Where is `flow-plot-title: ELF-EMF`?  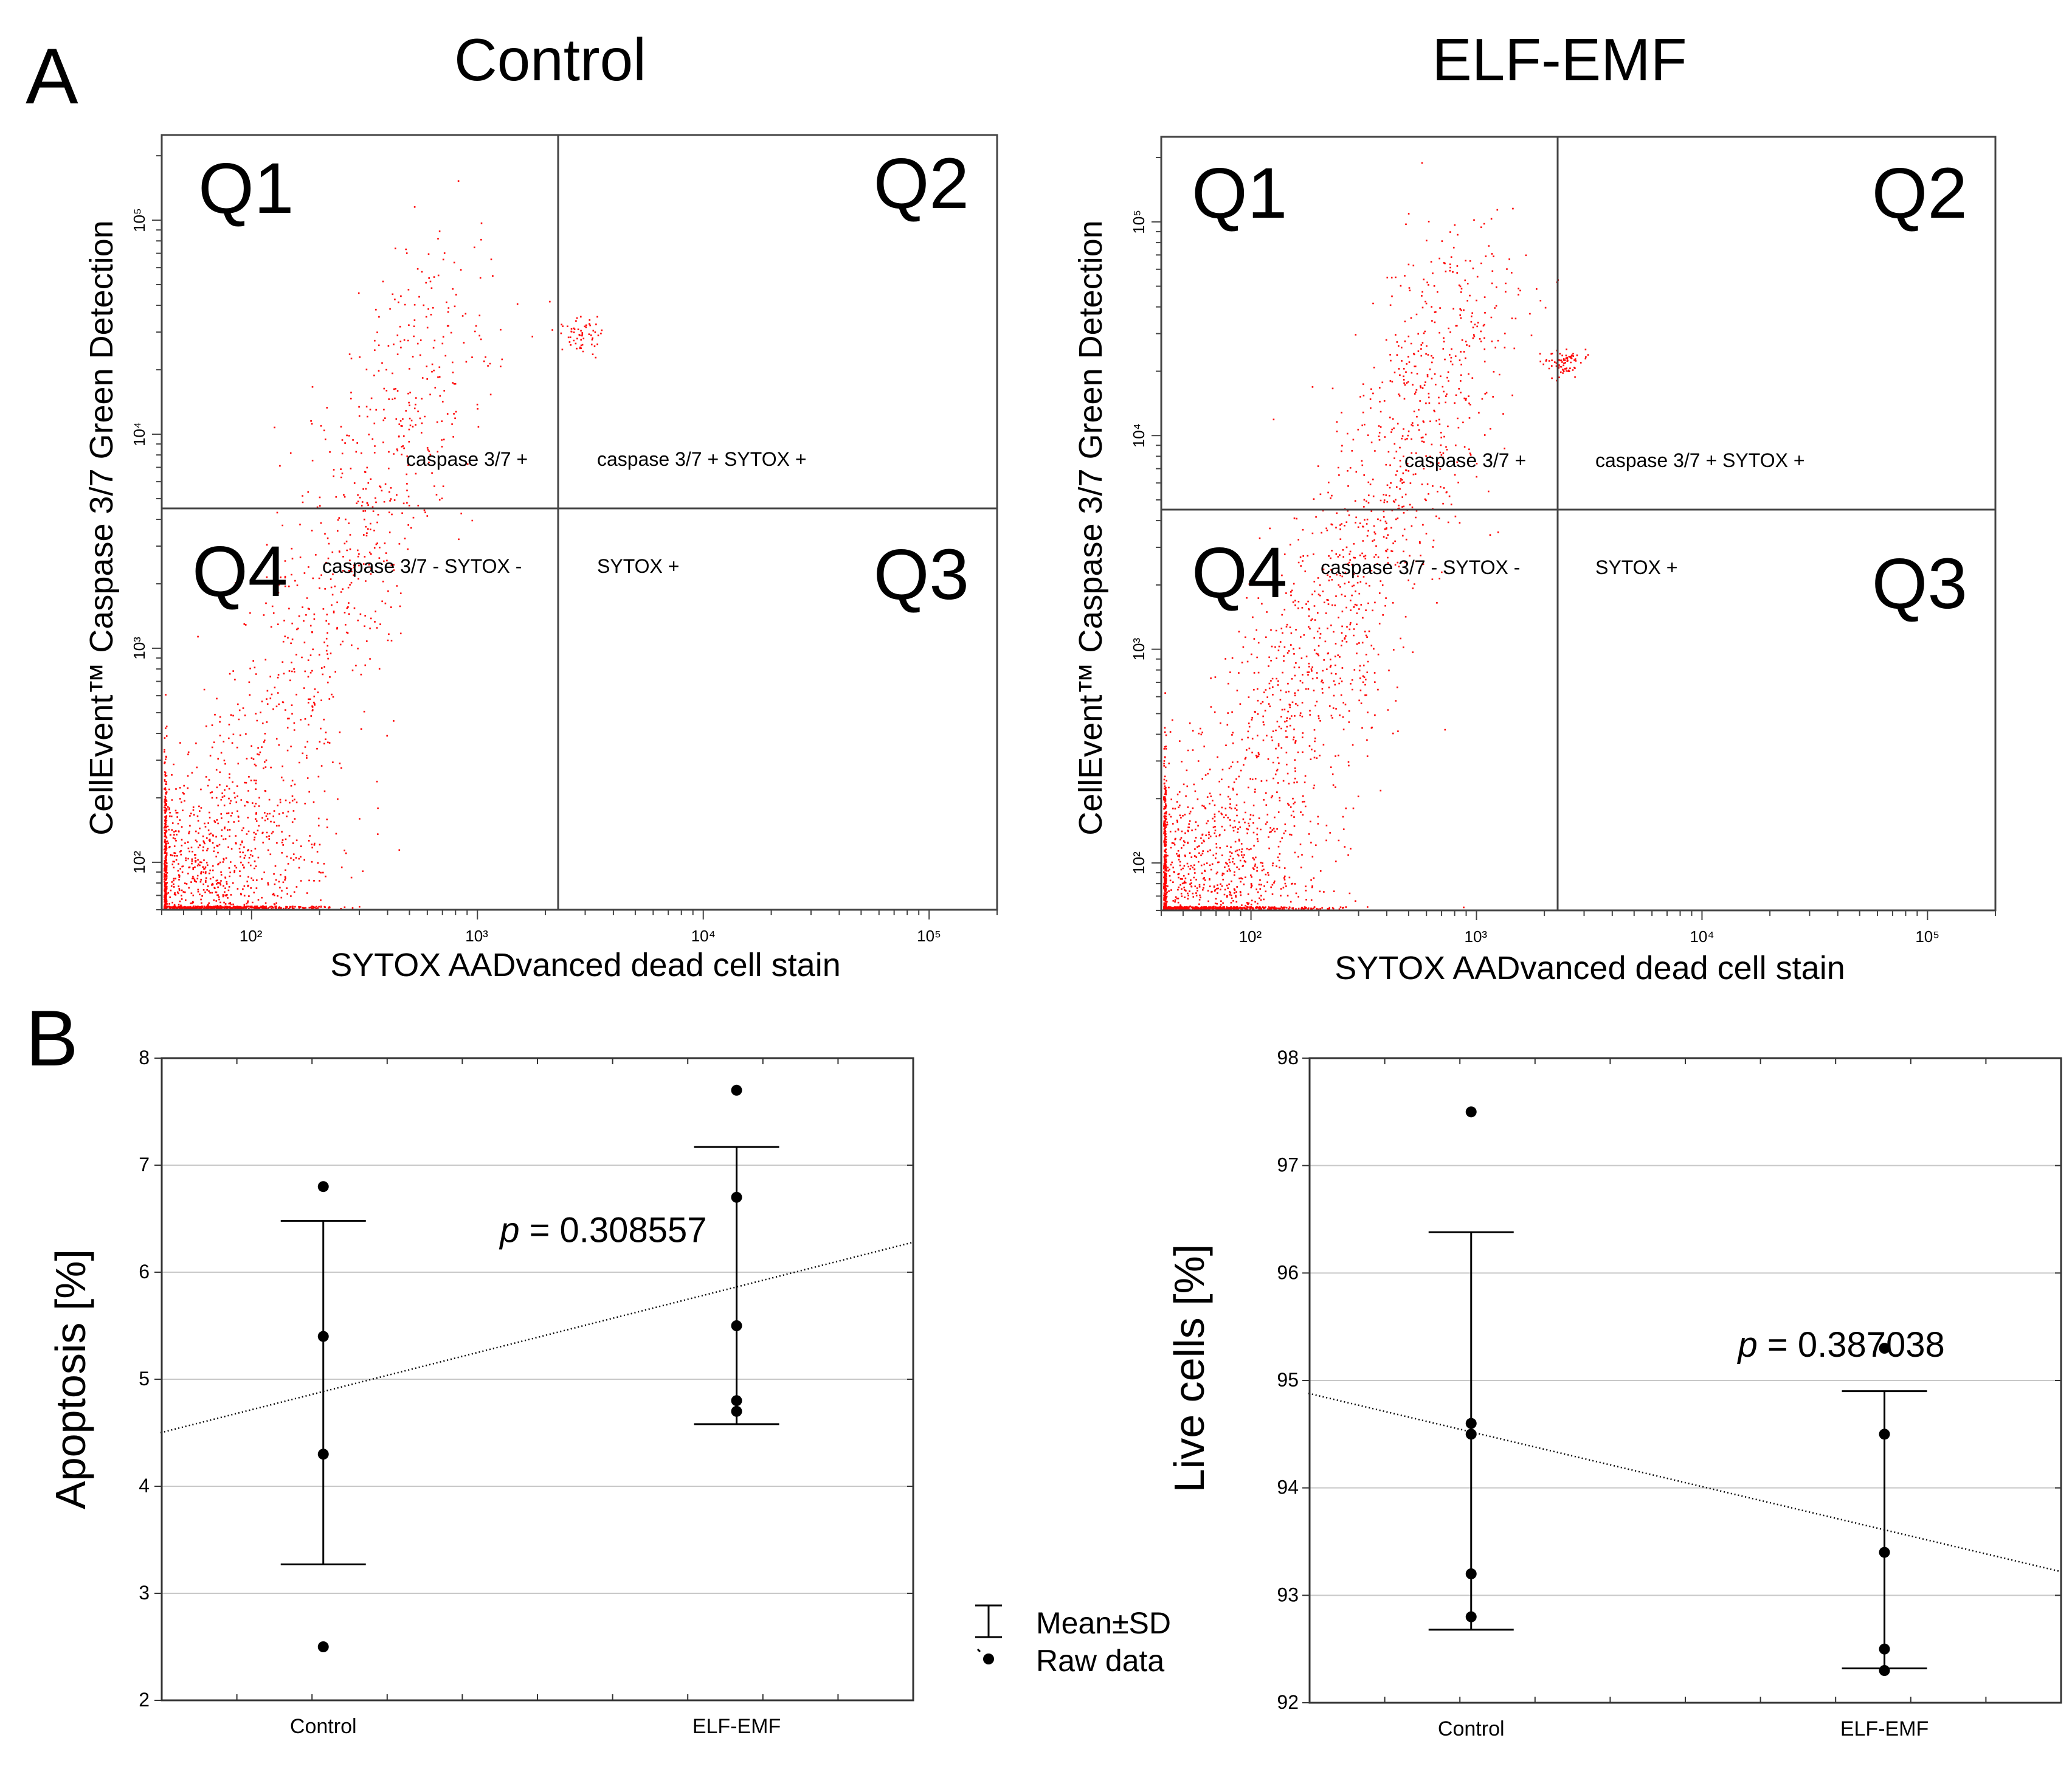
flow-plot-title: ELF-EMF is located at coordinates (1560, 59).